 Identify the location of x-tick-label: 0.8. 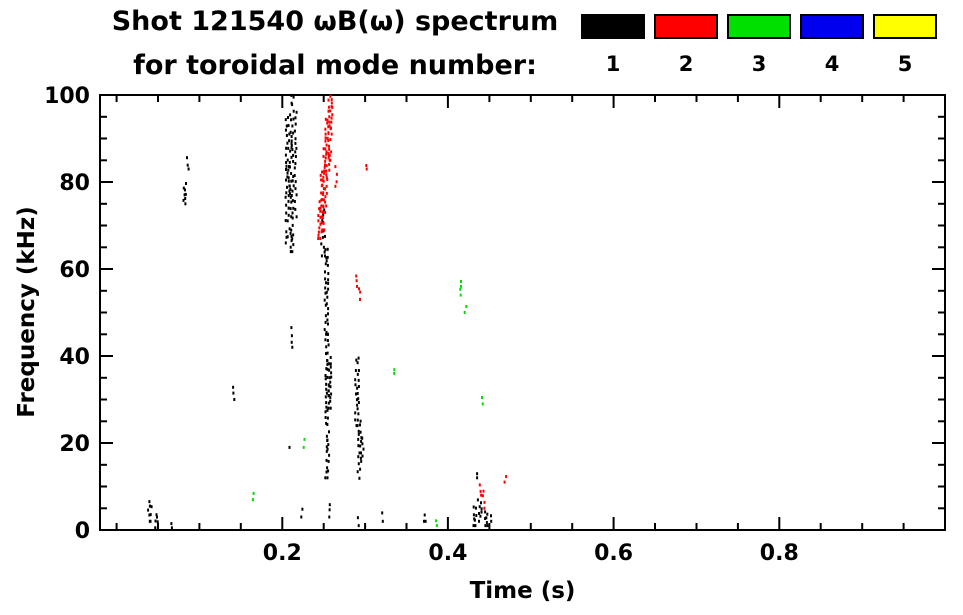
(779, 553).